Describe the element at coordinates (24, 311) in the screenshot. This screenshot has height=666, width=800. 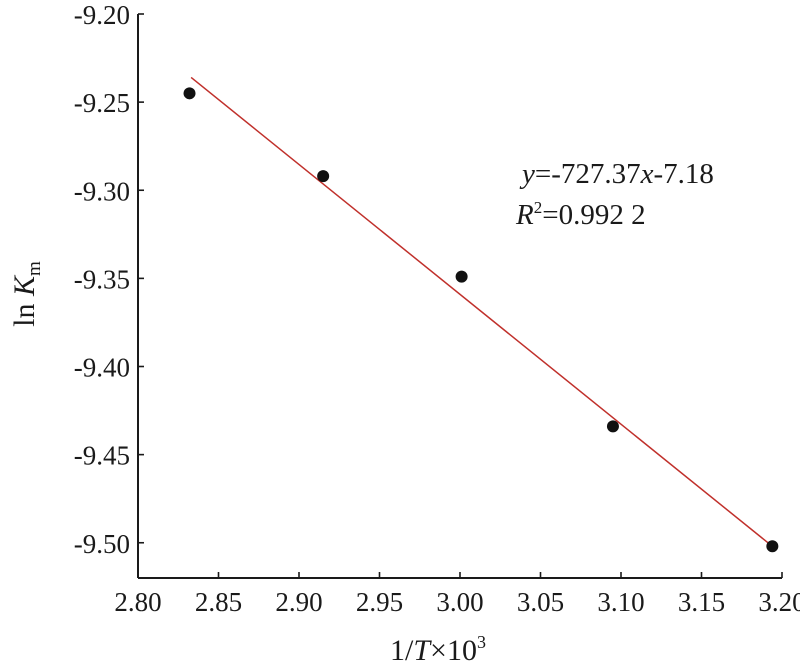
I see `y-title-pre: ln` at that location.